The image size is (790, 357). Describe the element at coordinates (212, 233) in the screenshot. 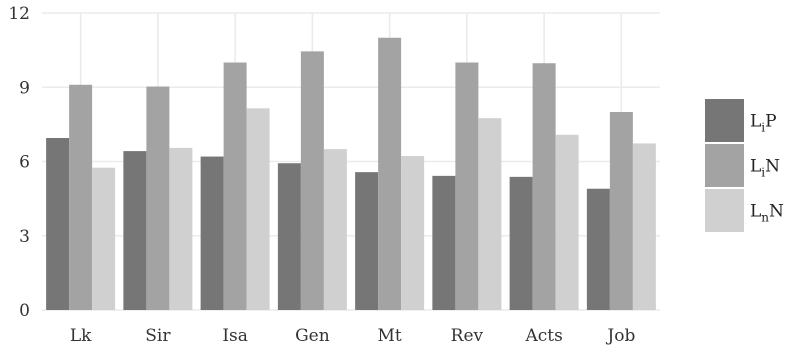

I see `bar-LiP-Isa` at that location.